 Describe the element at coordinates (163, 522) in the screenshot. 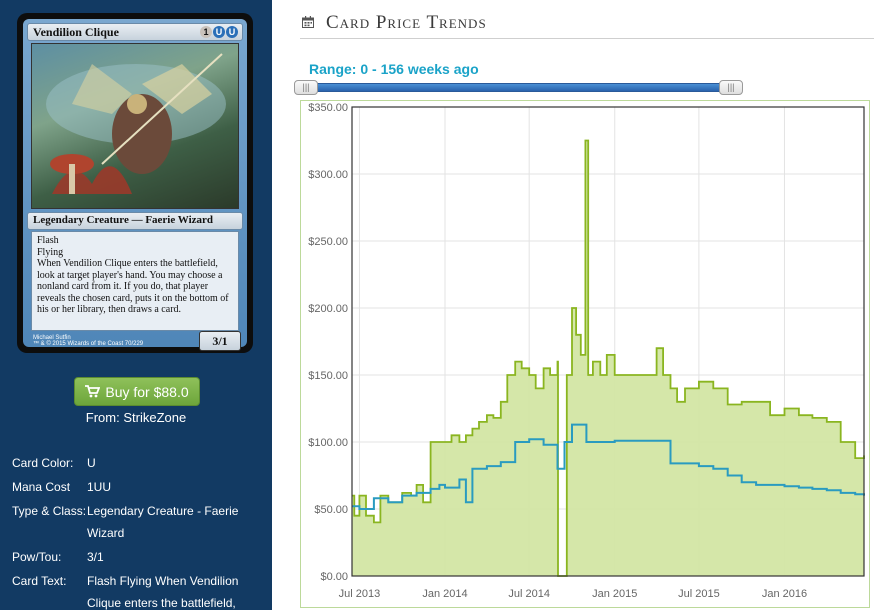

I see `info-value: Legendary Creature - Faerie Wizard` at that location.